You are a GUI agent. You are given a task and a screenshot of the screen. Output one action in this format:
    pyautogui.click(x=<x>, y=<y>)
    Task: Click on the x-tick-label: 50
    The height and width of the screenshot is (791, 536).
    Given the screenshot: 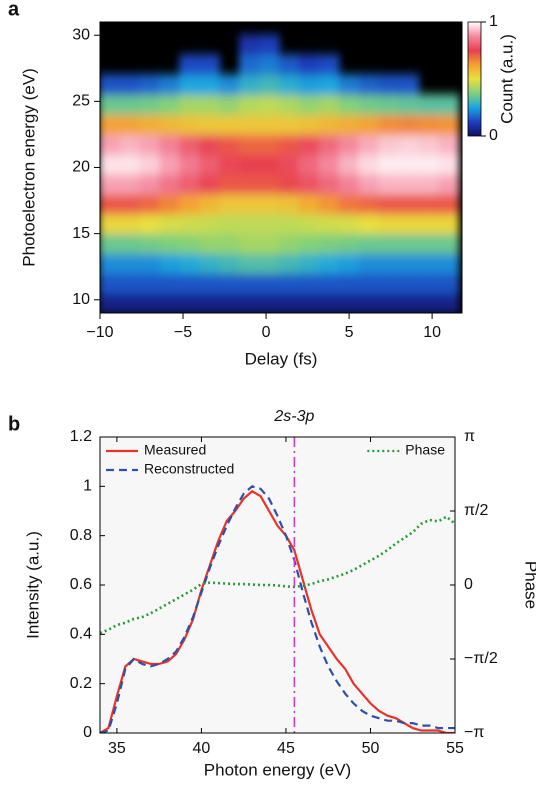 What is the action you would take?
    pyautogui.click(x=371, y=748)
    